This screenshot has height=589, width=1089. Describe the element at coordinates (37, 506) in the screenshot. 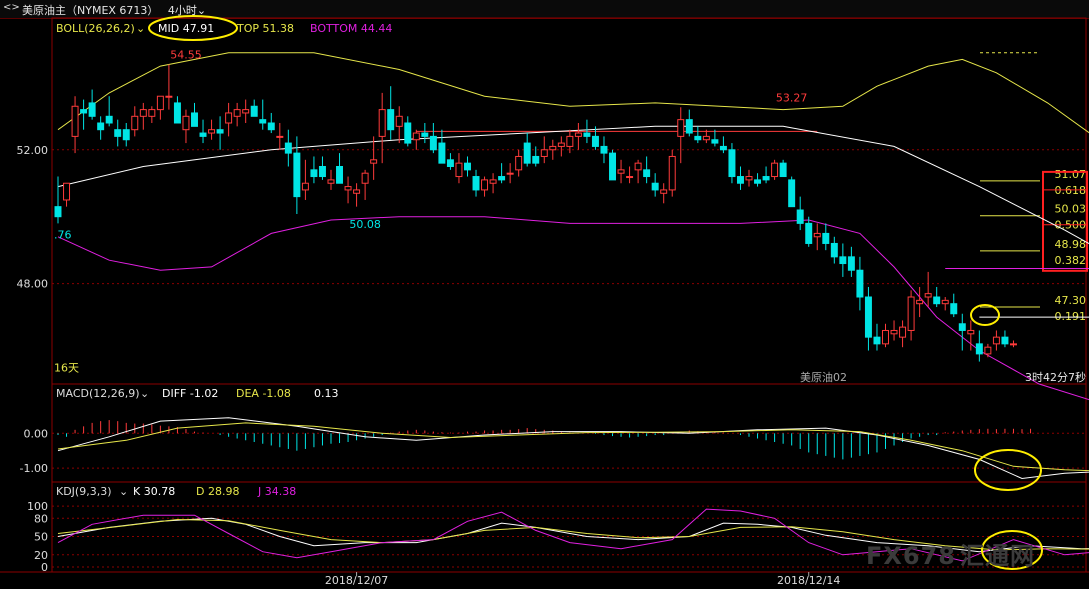

I see `y-tick-label: 100` at that location.